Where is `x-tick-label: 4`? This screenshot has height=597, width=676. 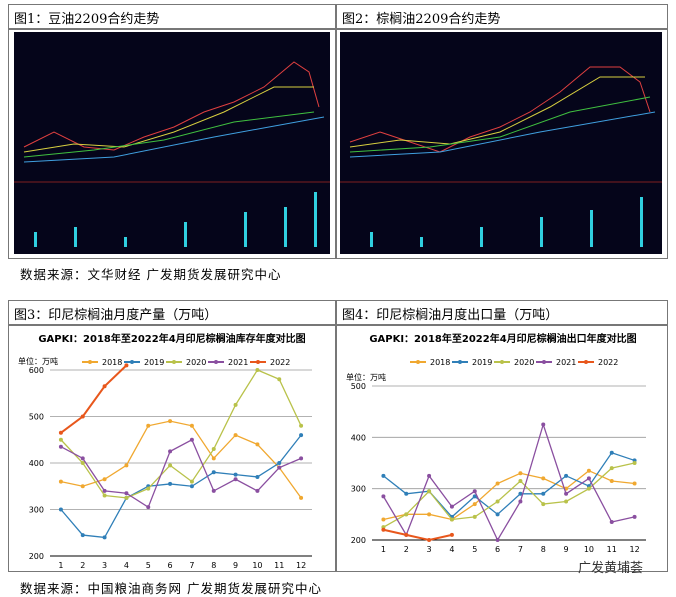
x-tick-label: 4 is located at coordinates (451, 549).